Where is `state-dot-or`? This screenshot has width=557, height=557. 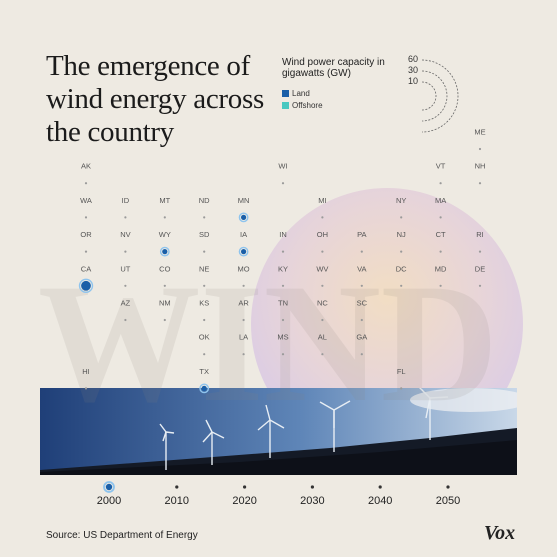 state-dot-or is located at coordinates (86, 251).